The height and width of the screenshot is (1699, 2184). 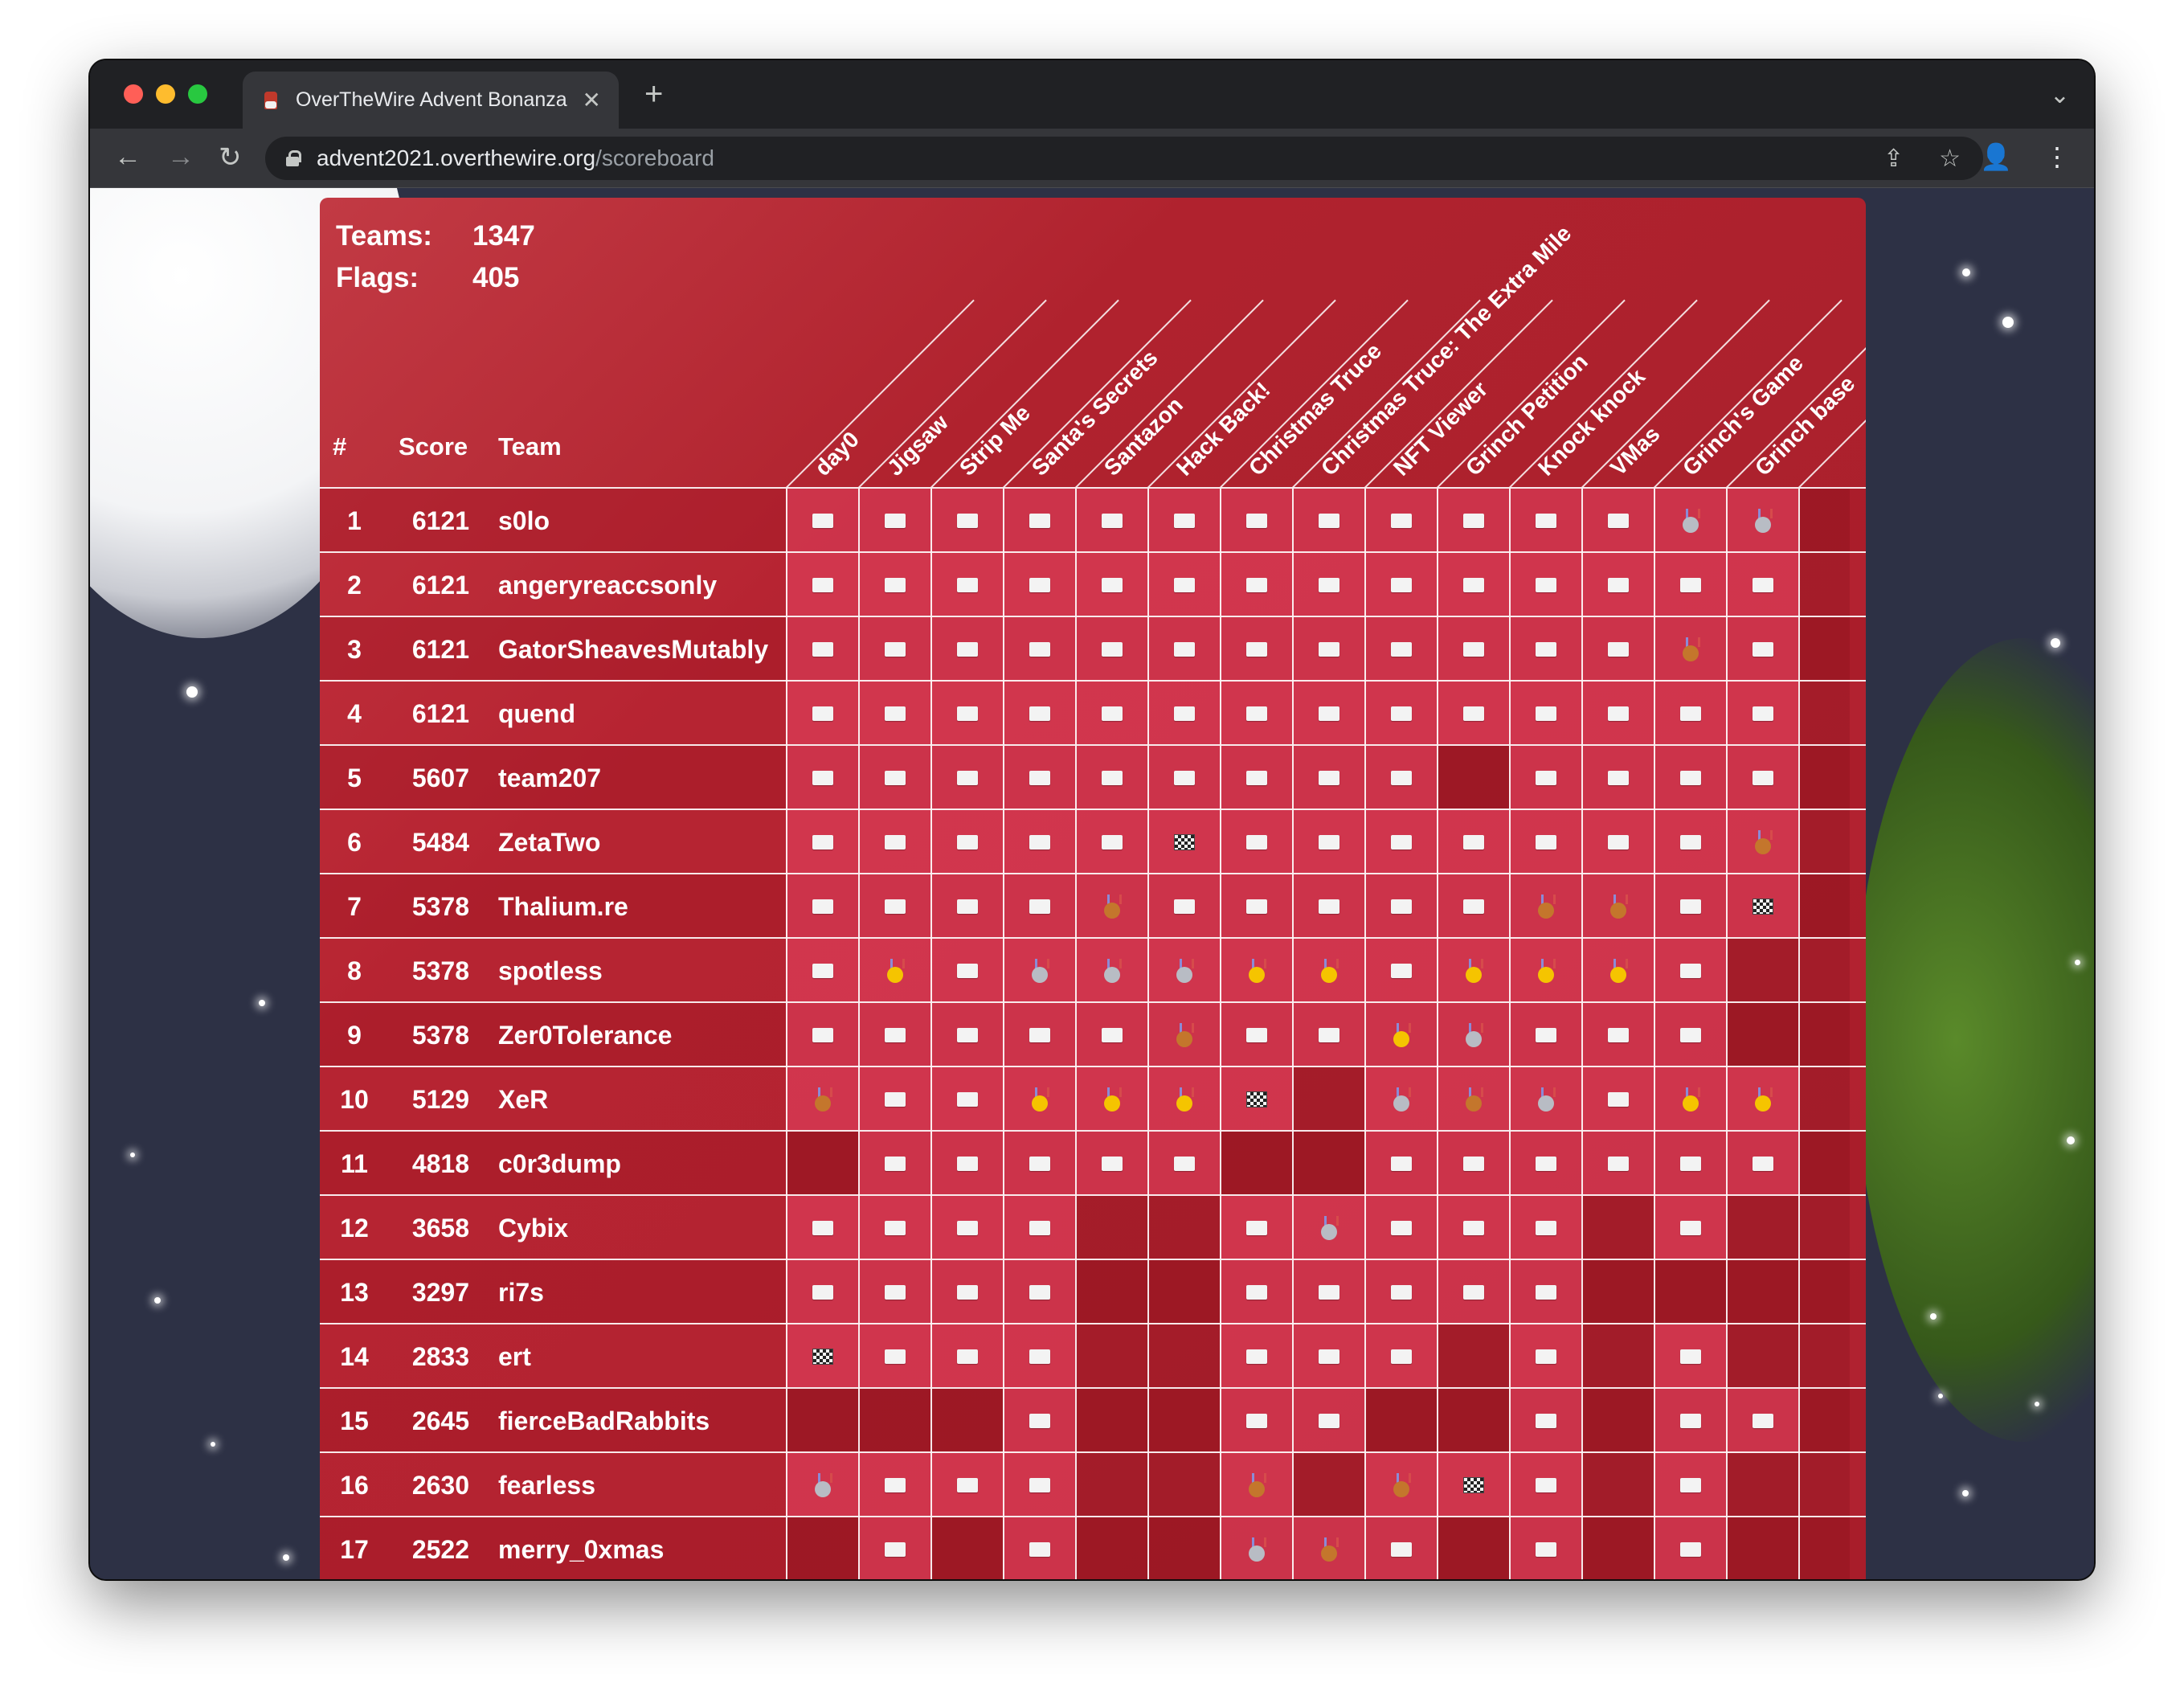 What do you see at coordinates (1893, 158) in the screenshot?
I see `share-icon: ⇪` at bounding box center [1893, 158].